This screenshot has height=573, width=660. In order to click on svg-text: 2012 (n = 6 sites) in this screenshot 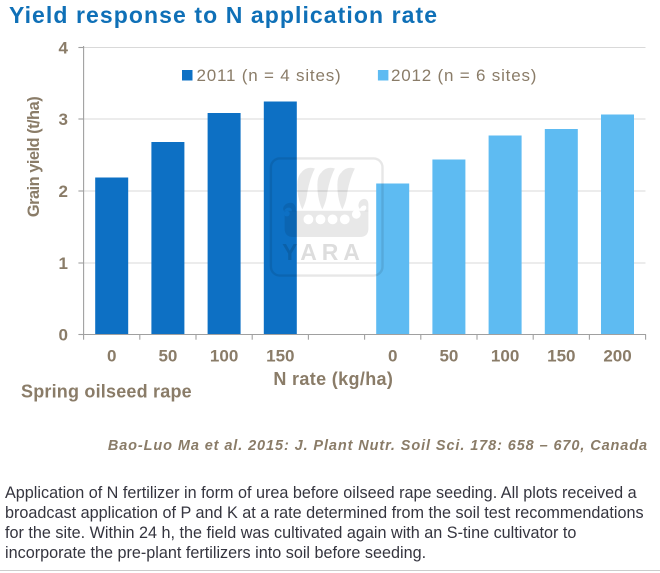, I will do `click(464, 75)`.